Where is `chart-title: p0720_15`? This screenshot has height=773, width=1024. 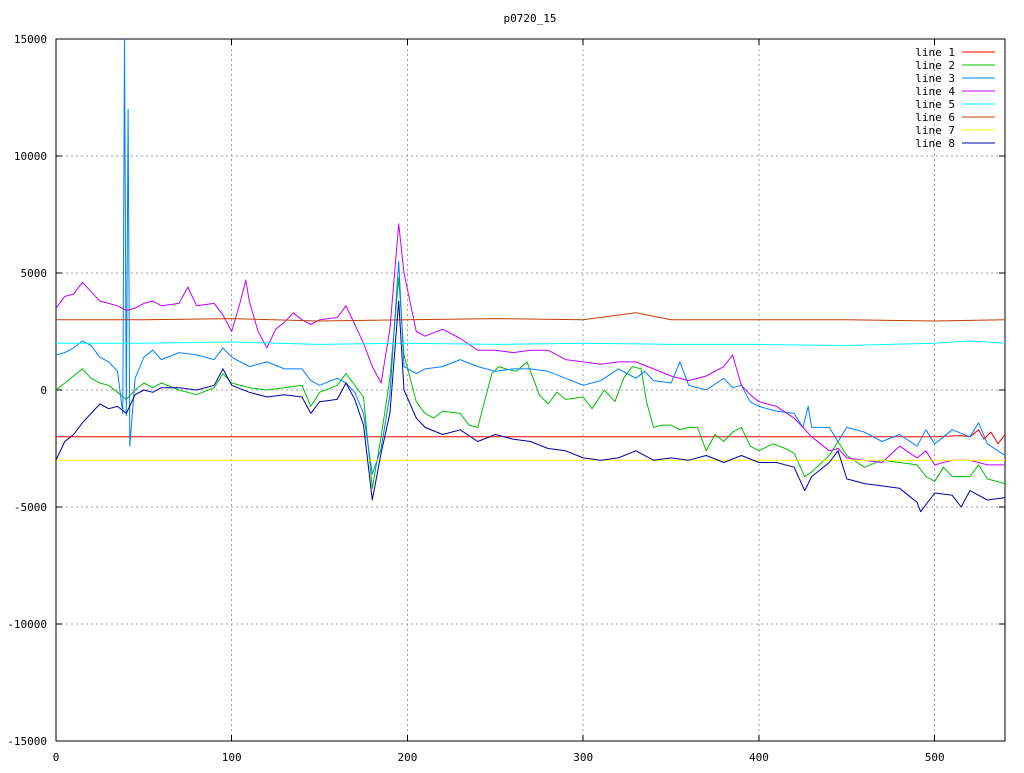 chart-title: p0720_15 is located at coordinates (530, 18).